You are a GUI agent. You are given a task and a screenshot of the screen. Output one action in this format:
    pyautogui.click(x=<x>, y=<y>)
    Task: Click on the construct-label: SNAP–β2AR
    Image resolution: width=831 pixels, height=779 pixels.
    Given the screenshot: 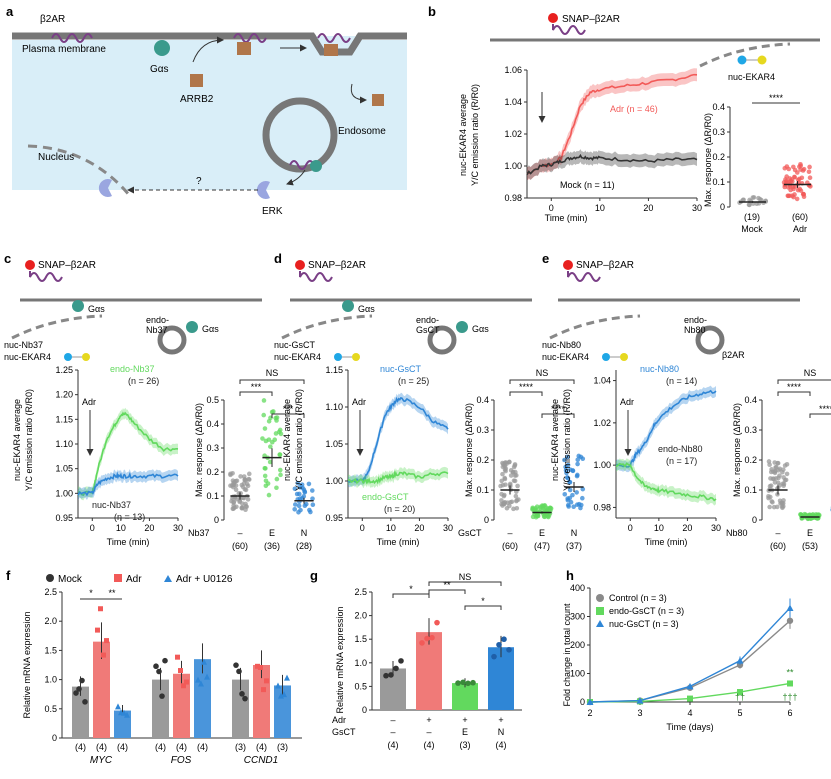 What is the action you would take?
    pyautogui.click(x=605, y=265)
    